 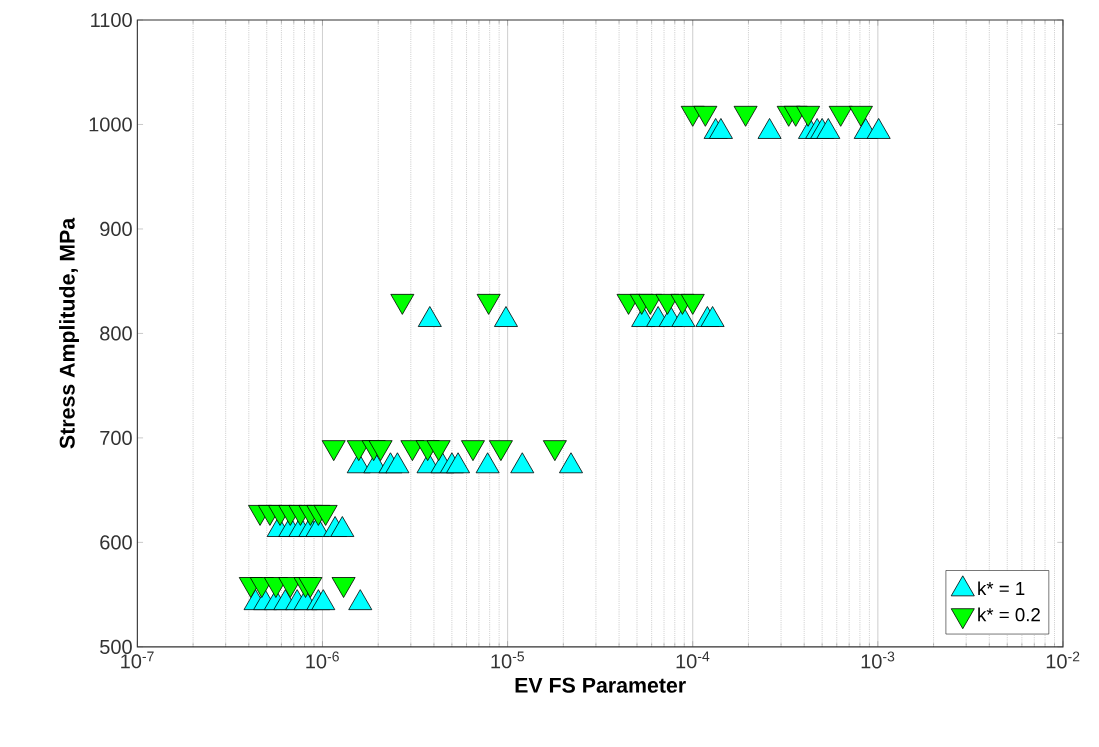 What do you see at coordinates (116, 229) in the screenshot?
I see `y-tick-label: 900` at bounding box center [116, 229].